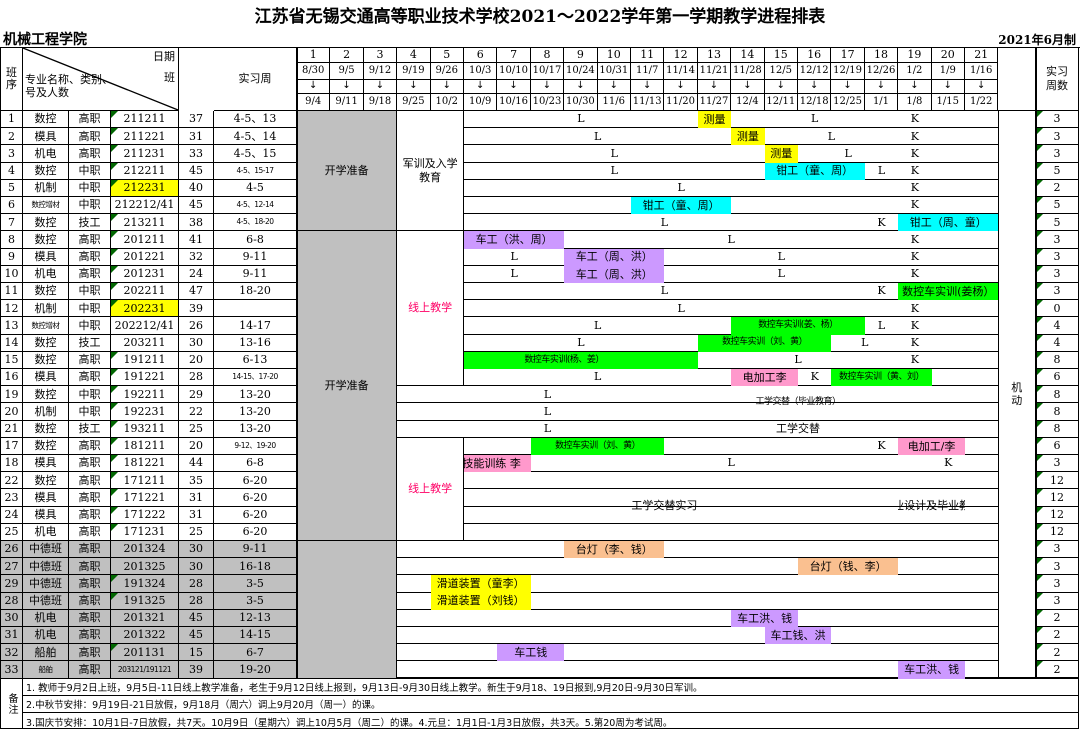  What do you see at coordinates (1037, 40) in the screenshot?
I see `made-date: 2021年6月制` at bounding box center [1037, 40].